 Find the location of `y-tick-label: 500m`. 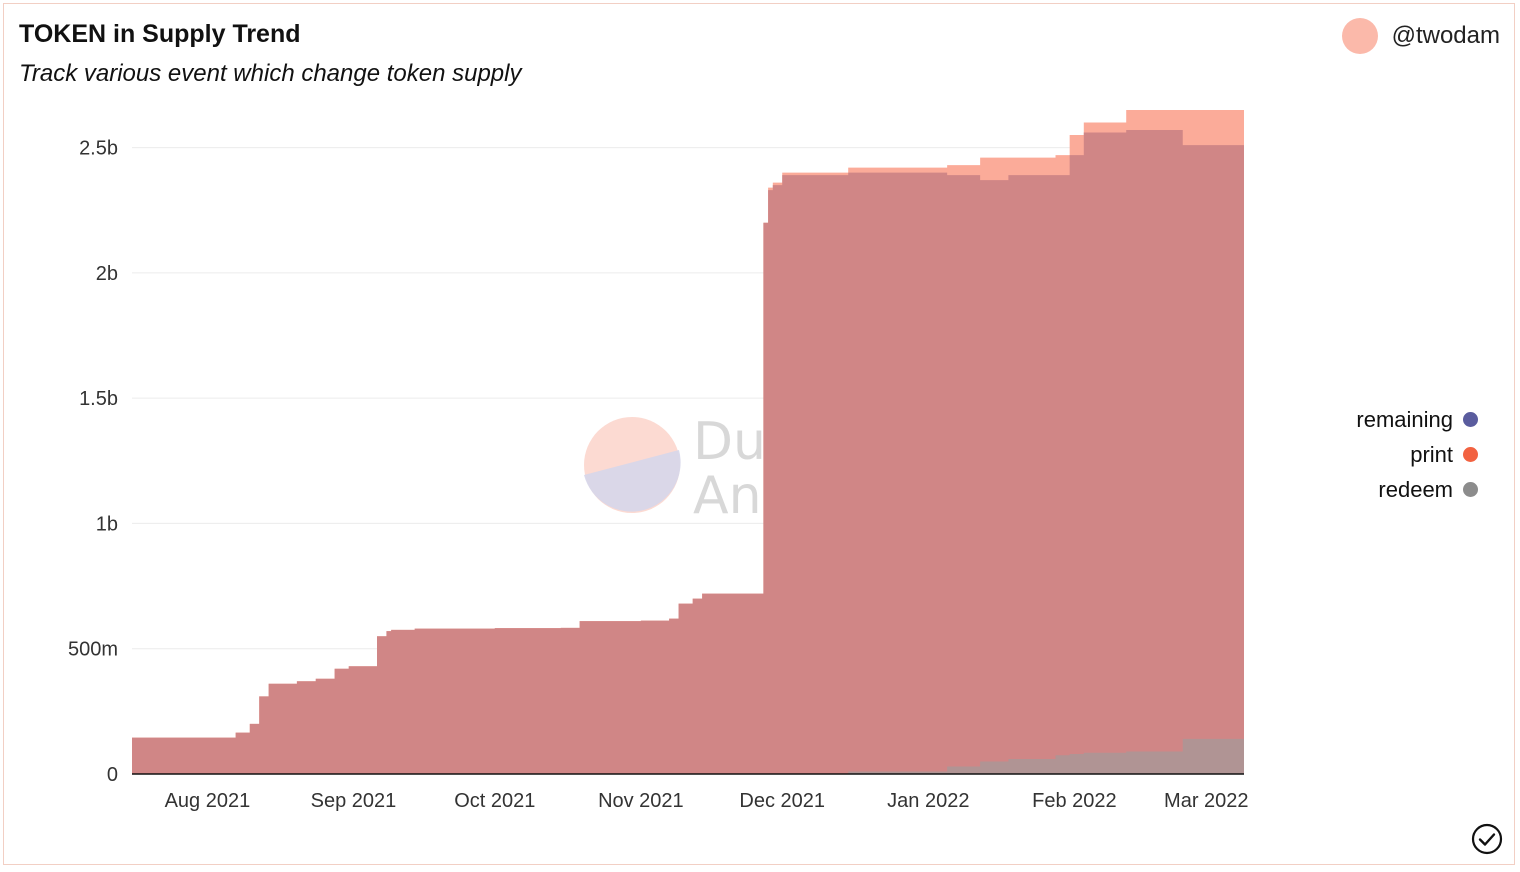

y-tick-label: 500m is located at coordinates (93, 650).